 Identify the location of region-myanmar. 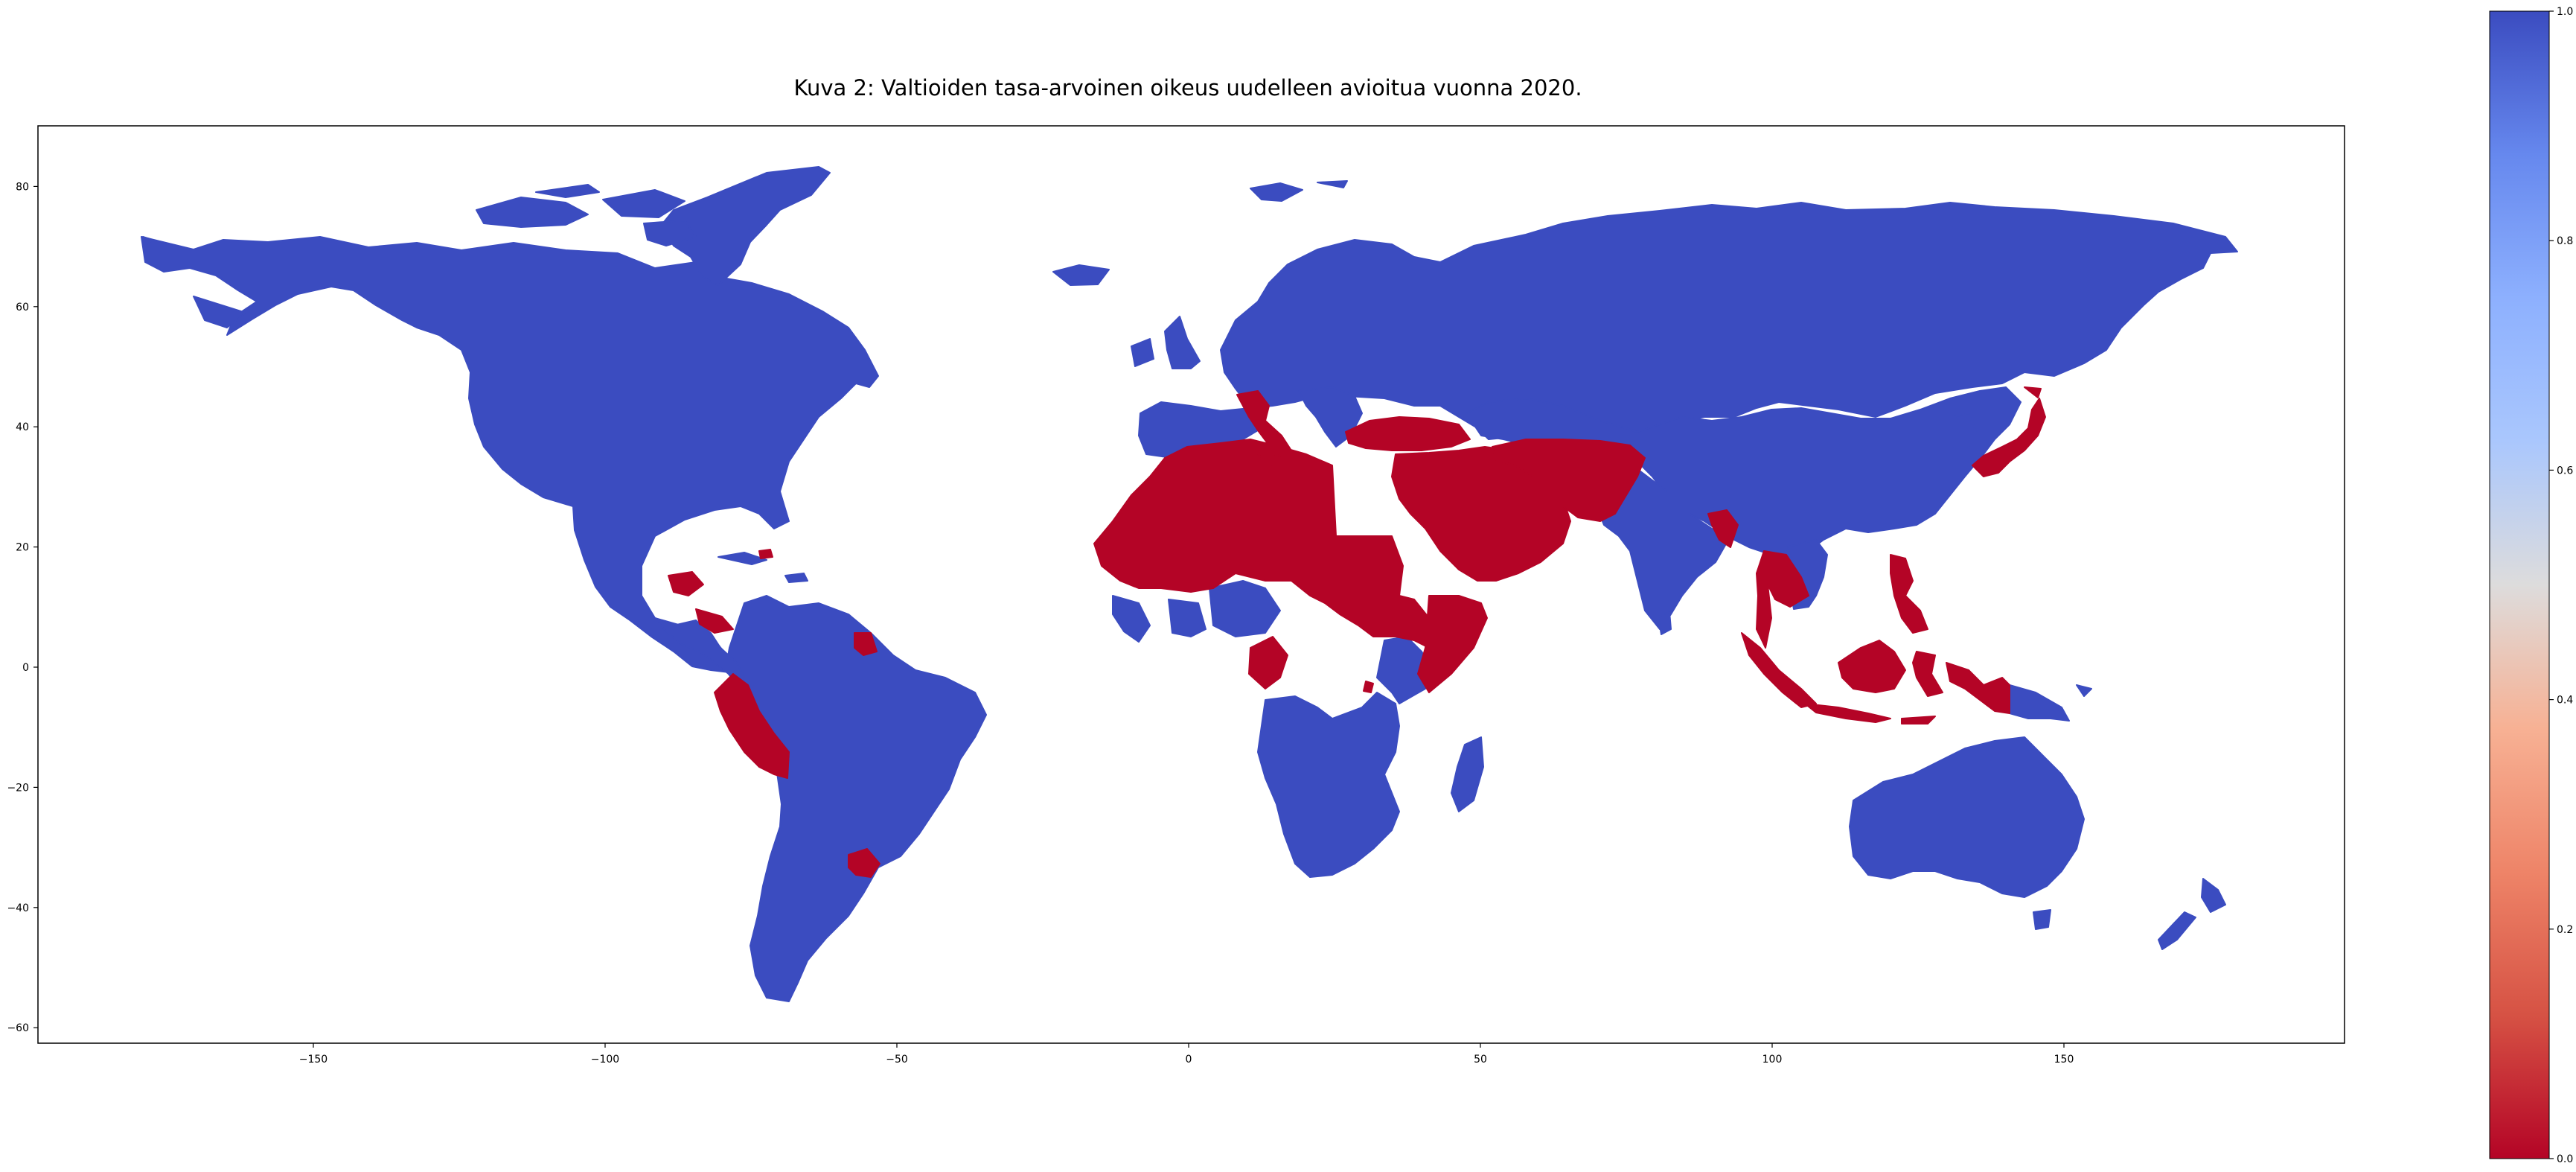
(1723, 529).